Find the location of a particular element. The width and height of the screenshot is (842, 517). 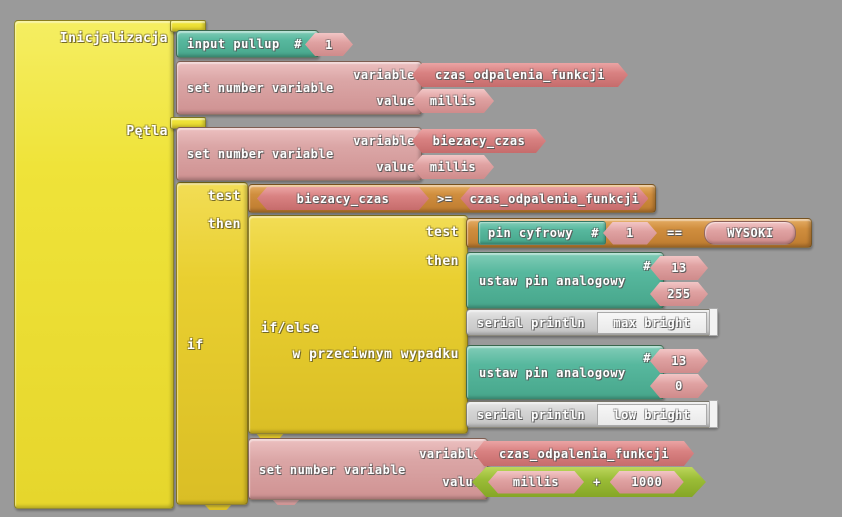

analog-write-block-then: ustaw pin analogowy # is located at coordinates (565, 280).